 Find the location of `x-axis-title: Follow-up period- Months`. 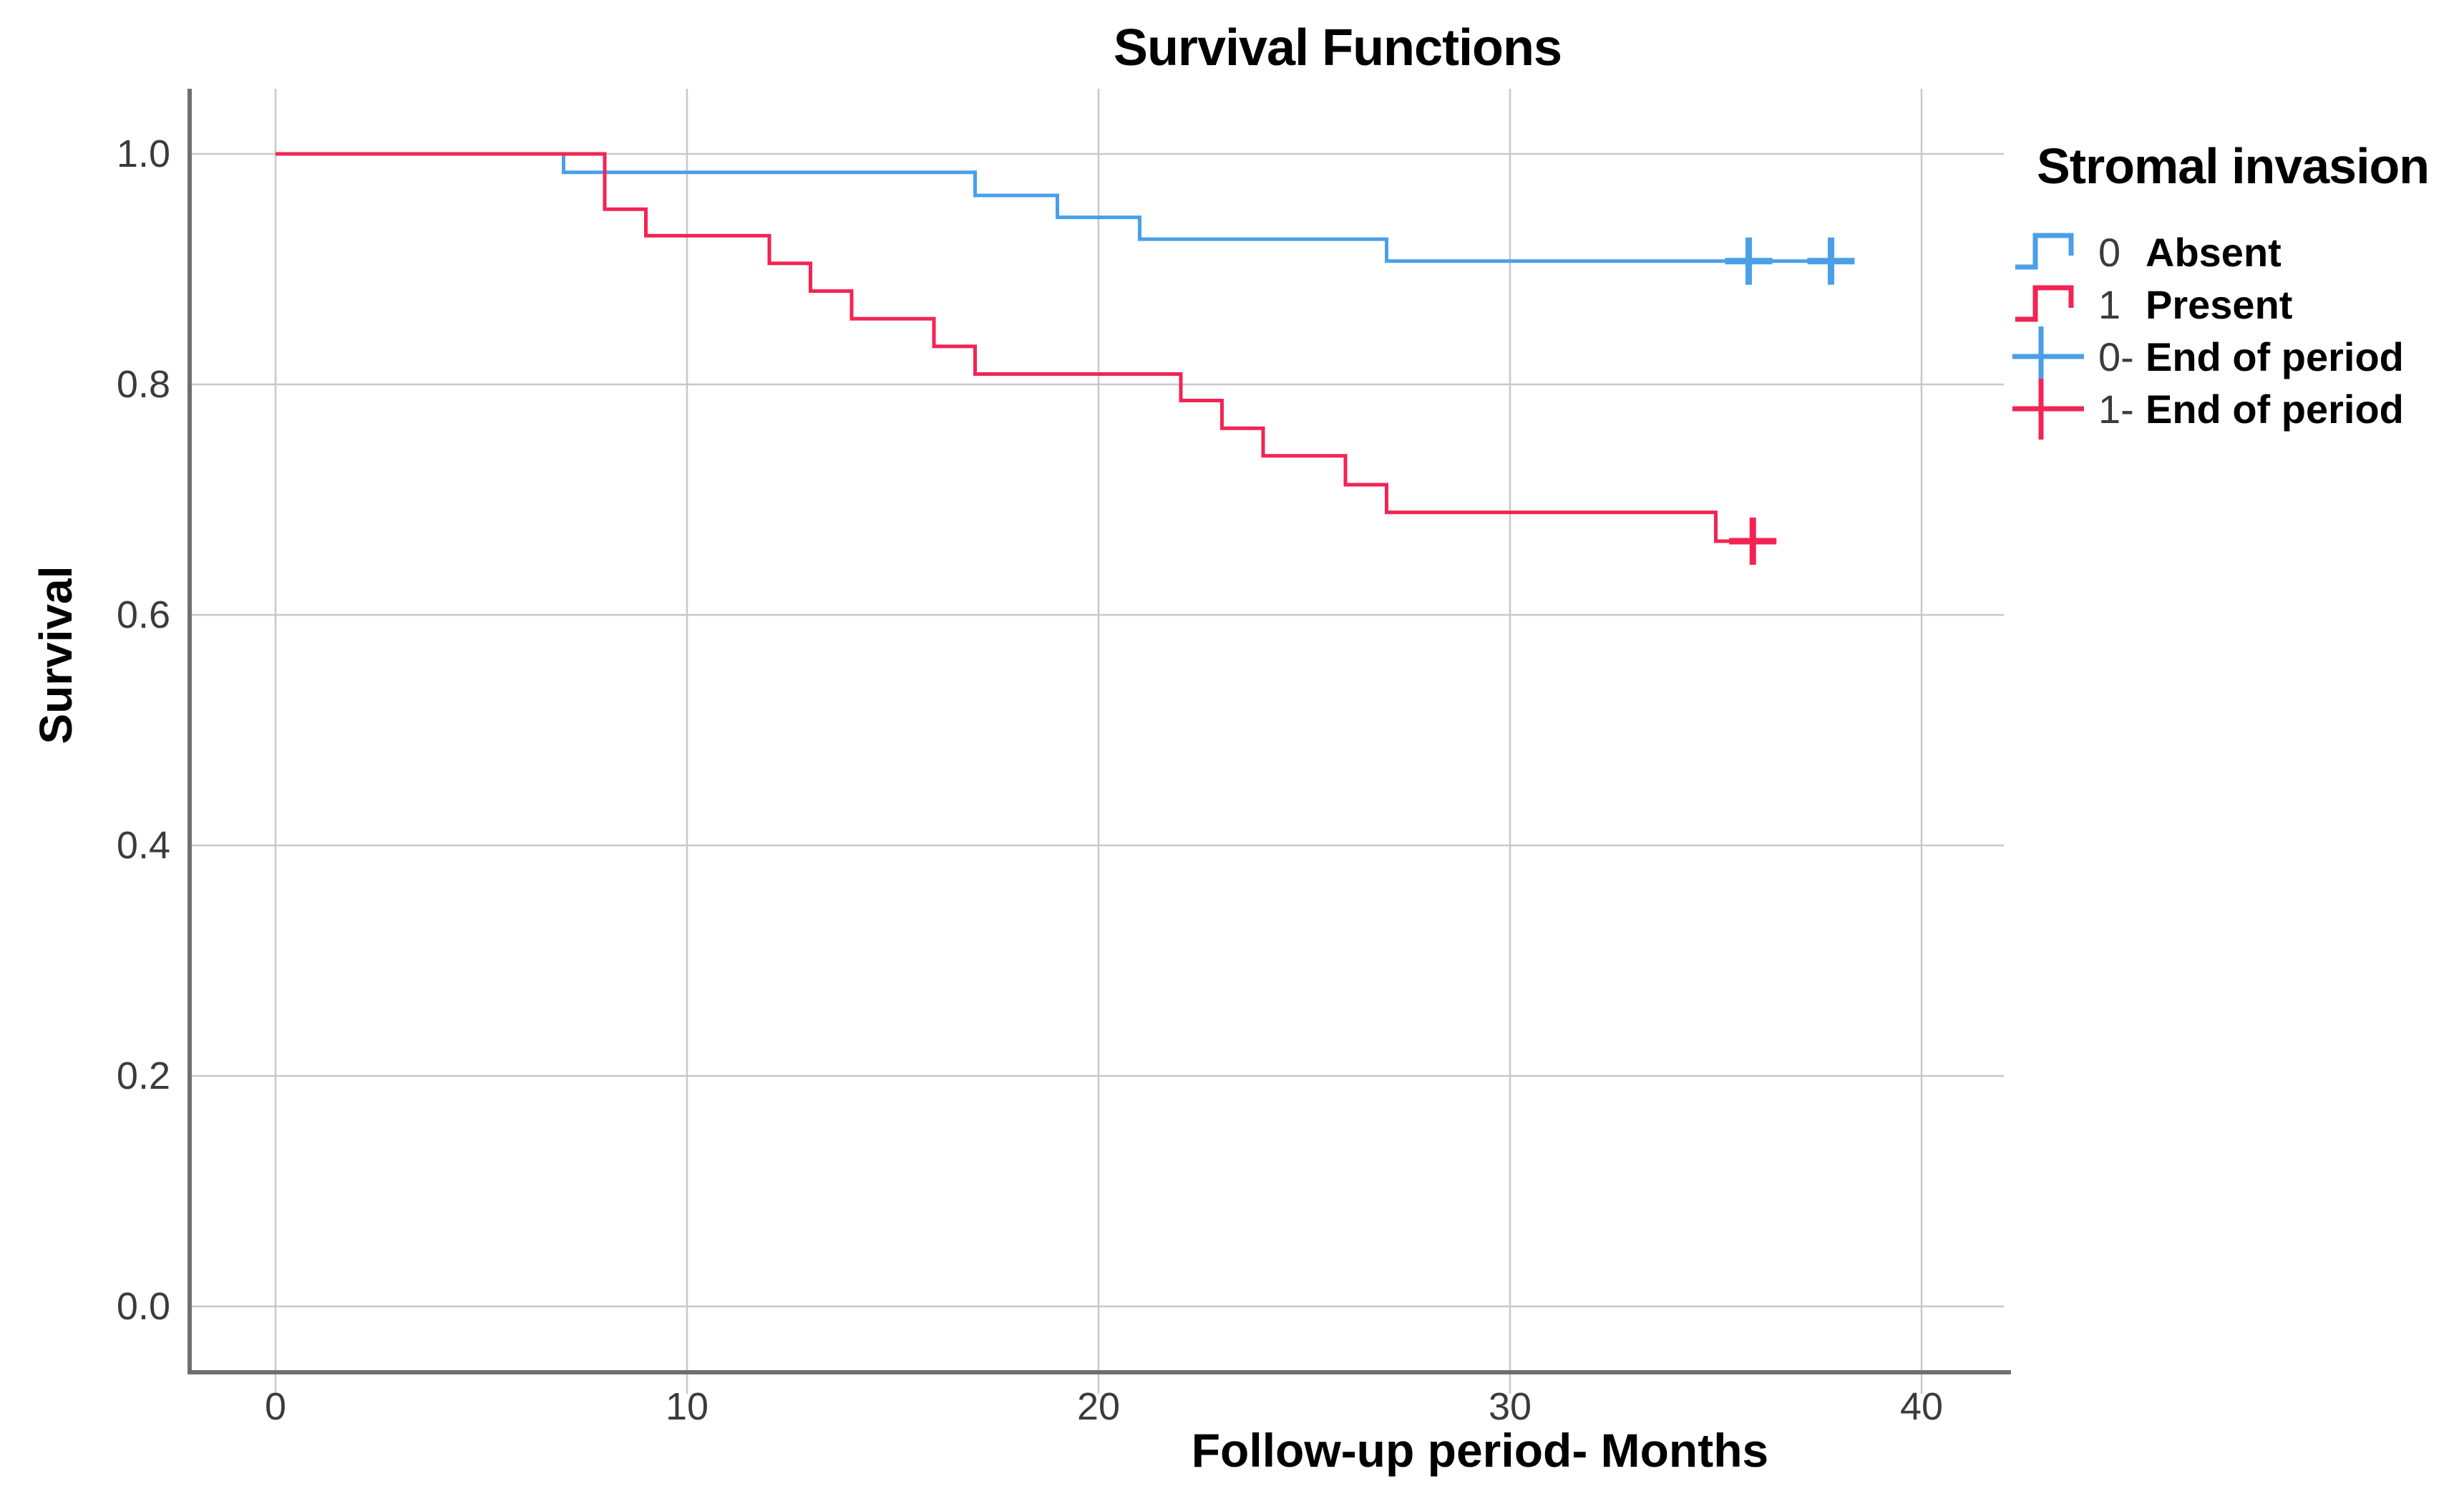

x-axis-title: Follow-up period- Months is located at coordinates (1480, 1450).